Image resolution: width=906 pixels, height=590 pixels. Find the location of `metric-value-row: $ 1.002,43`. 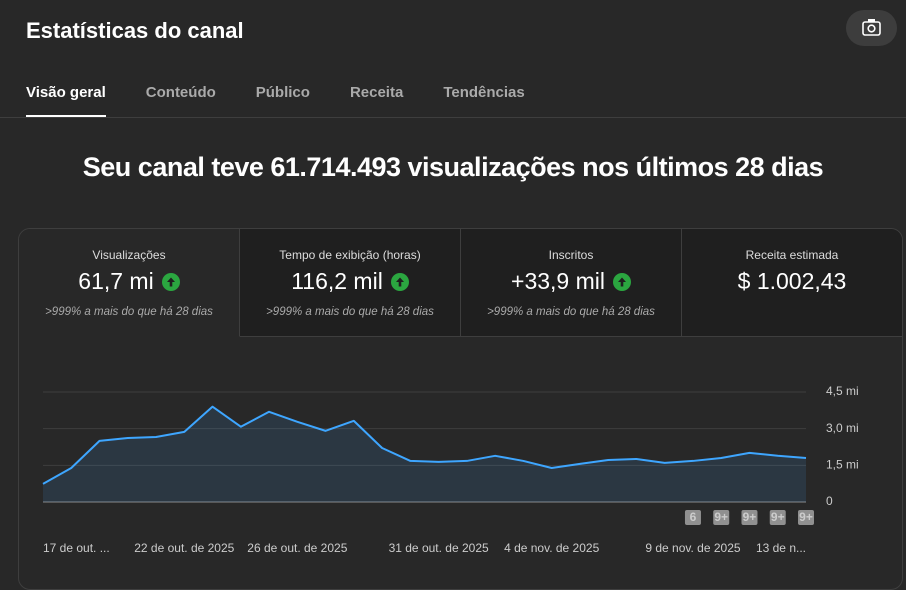

metric-value-row: $ 1.002,43 is located at coordinates (792, 281).